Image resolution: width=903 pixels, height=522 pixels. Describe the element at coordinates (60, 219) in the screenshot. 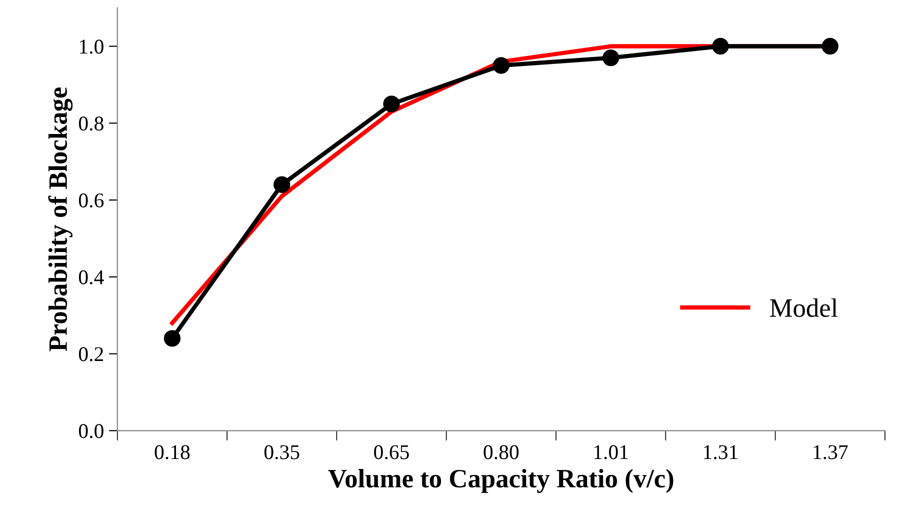

I see `y-axis-title: Probability of Blockage` at that location.